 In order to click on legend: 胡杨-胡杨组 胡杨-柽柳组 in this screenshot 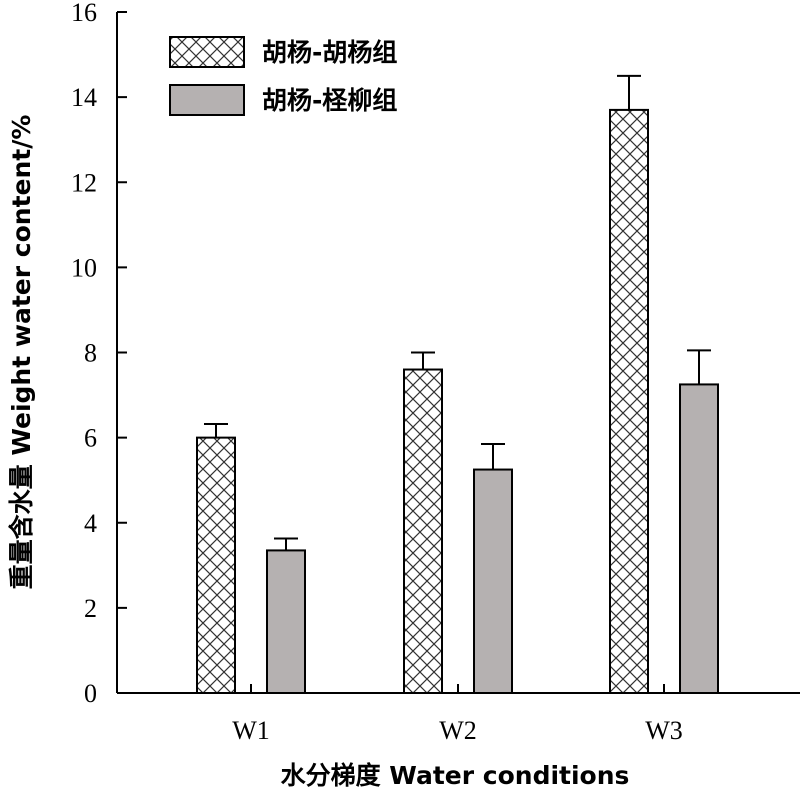, I will do `click(283, 76)`.